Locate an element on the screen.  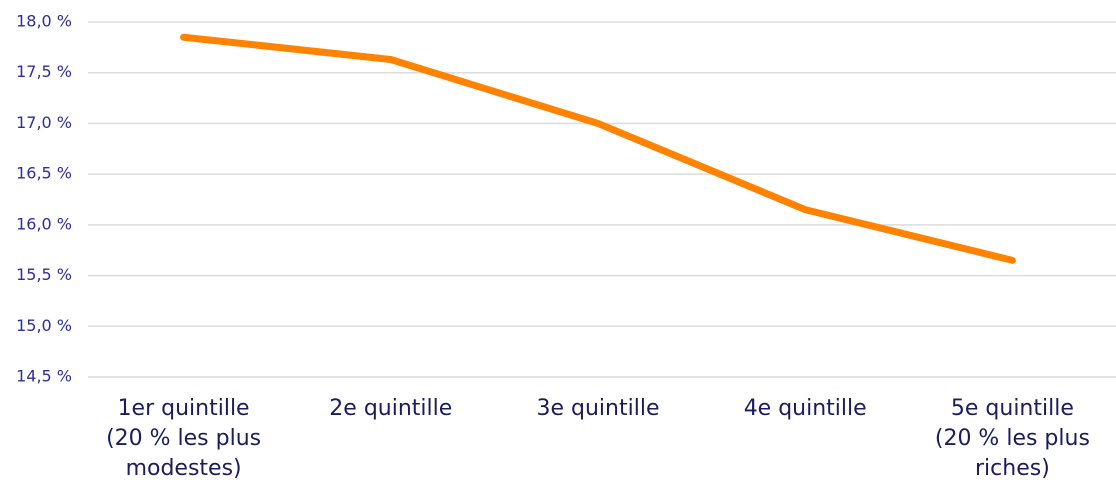
x-tick-label: 2e quintille is located at coordinates (391, 408).